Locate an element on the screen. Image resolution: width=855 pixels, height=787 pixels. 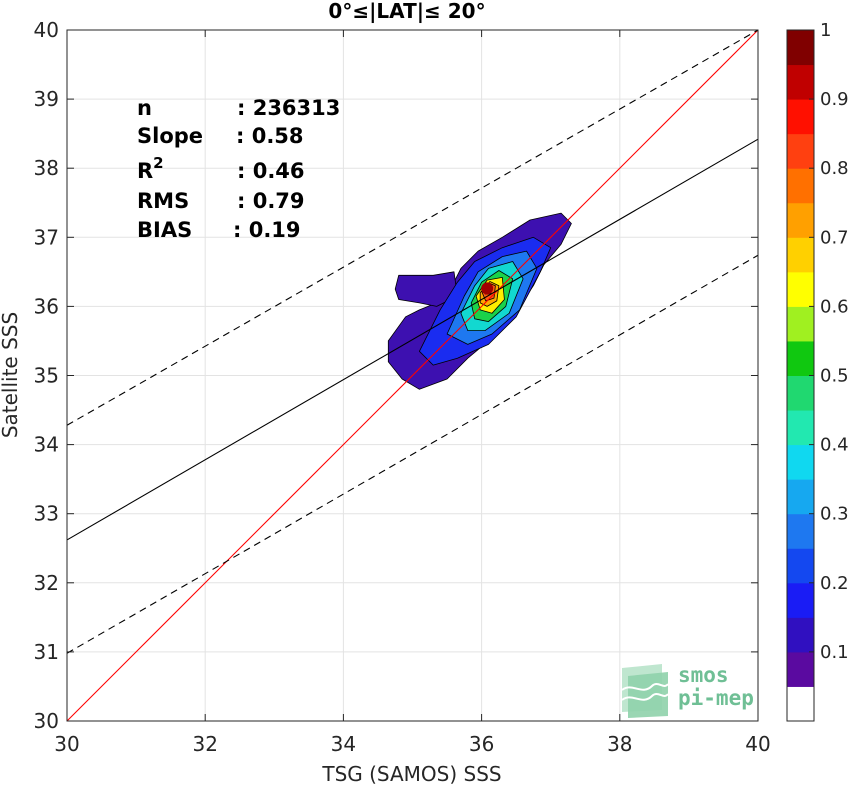
x-tick-label: 32 is located at coordinates (204, 744).